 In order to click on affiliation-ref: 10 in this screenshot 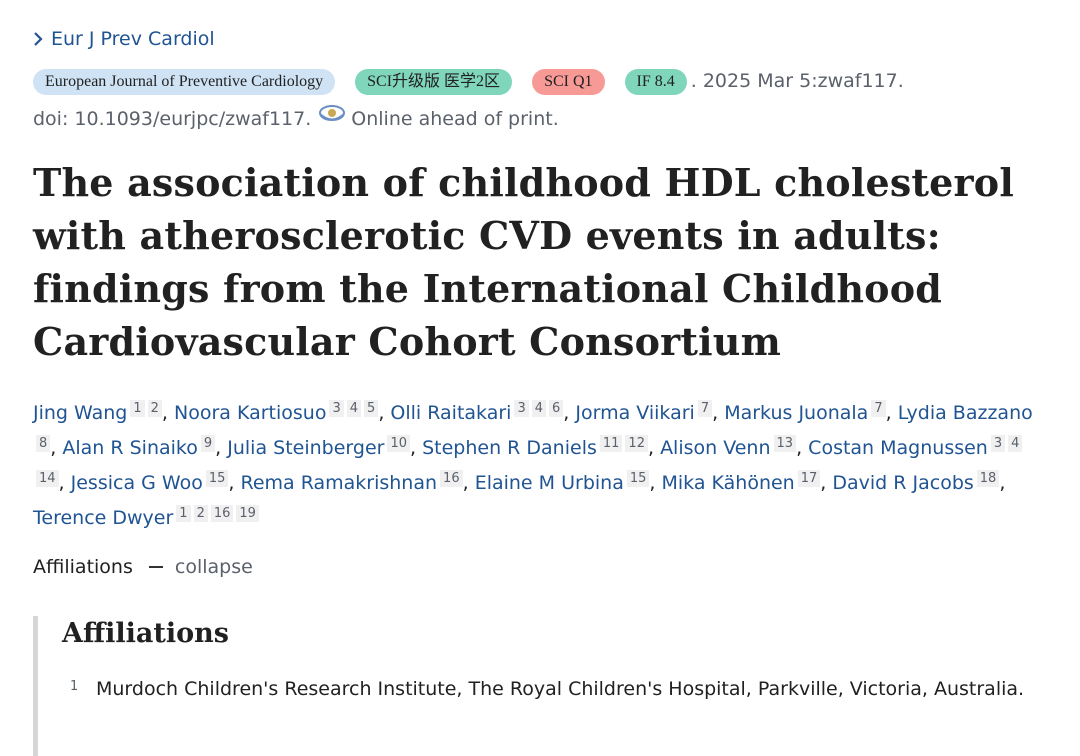, I will do `click(398, 443)`.